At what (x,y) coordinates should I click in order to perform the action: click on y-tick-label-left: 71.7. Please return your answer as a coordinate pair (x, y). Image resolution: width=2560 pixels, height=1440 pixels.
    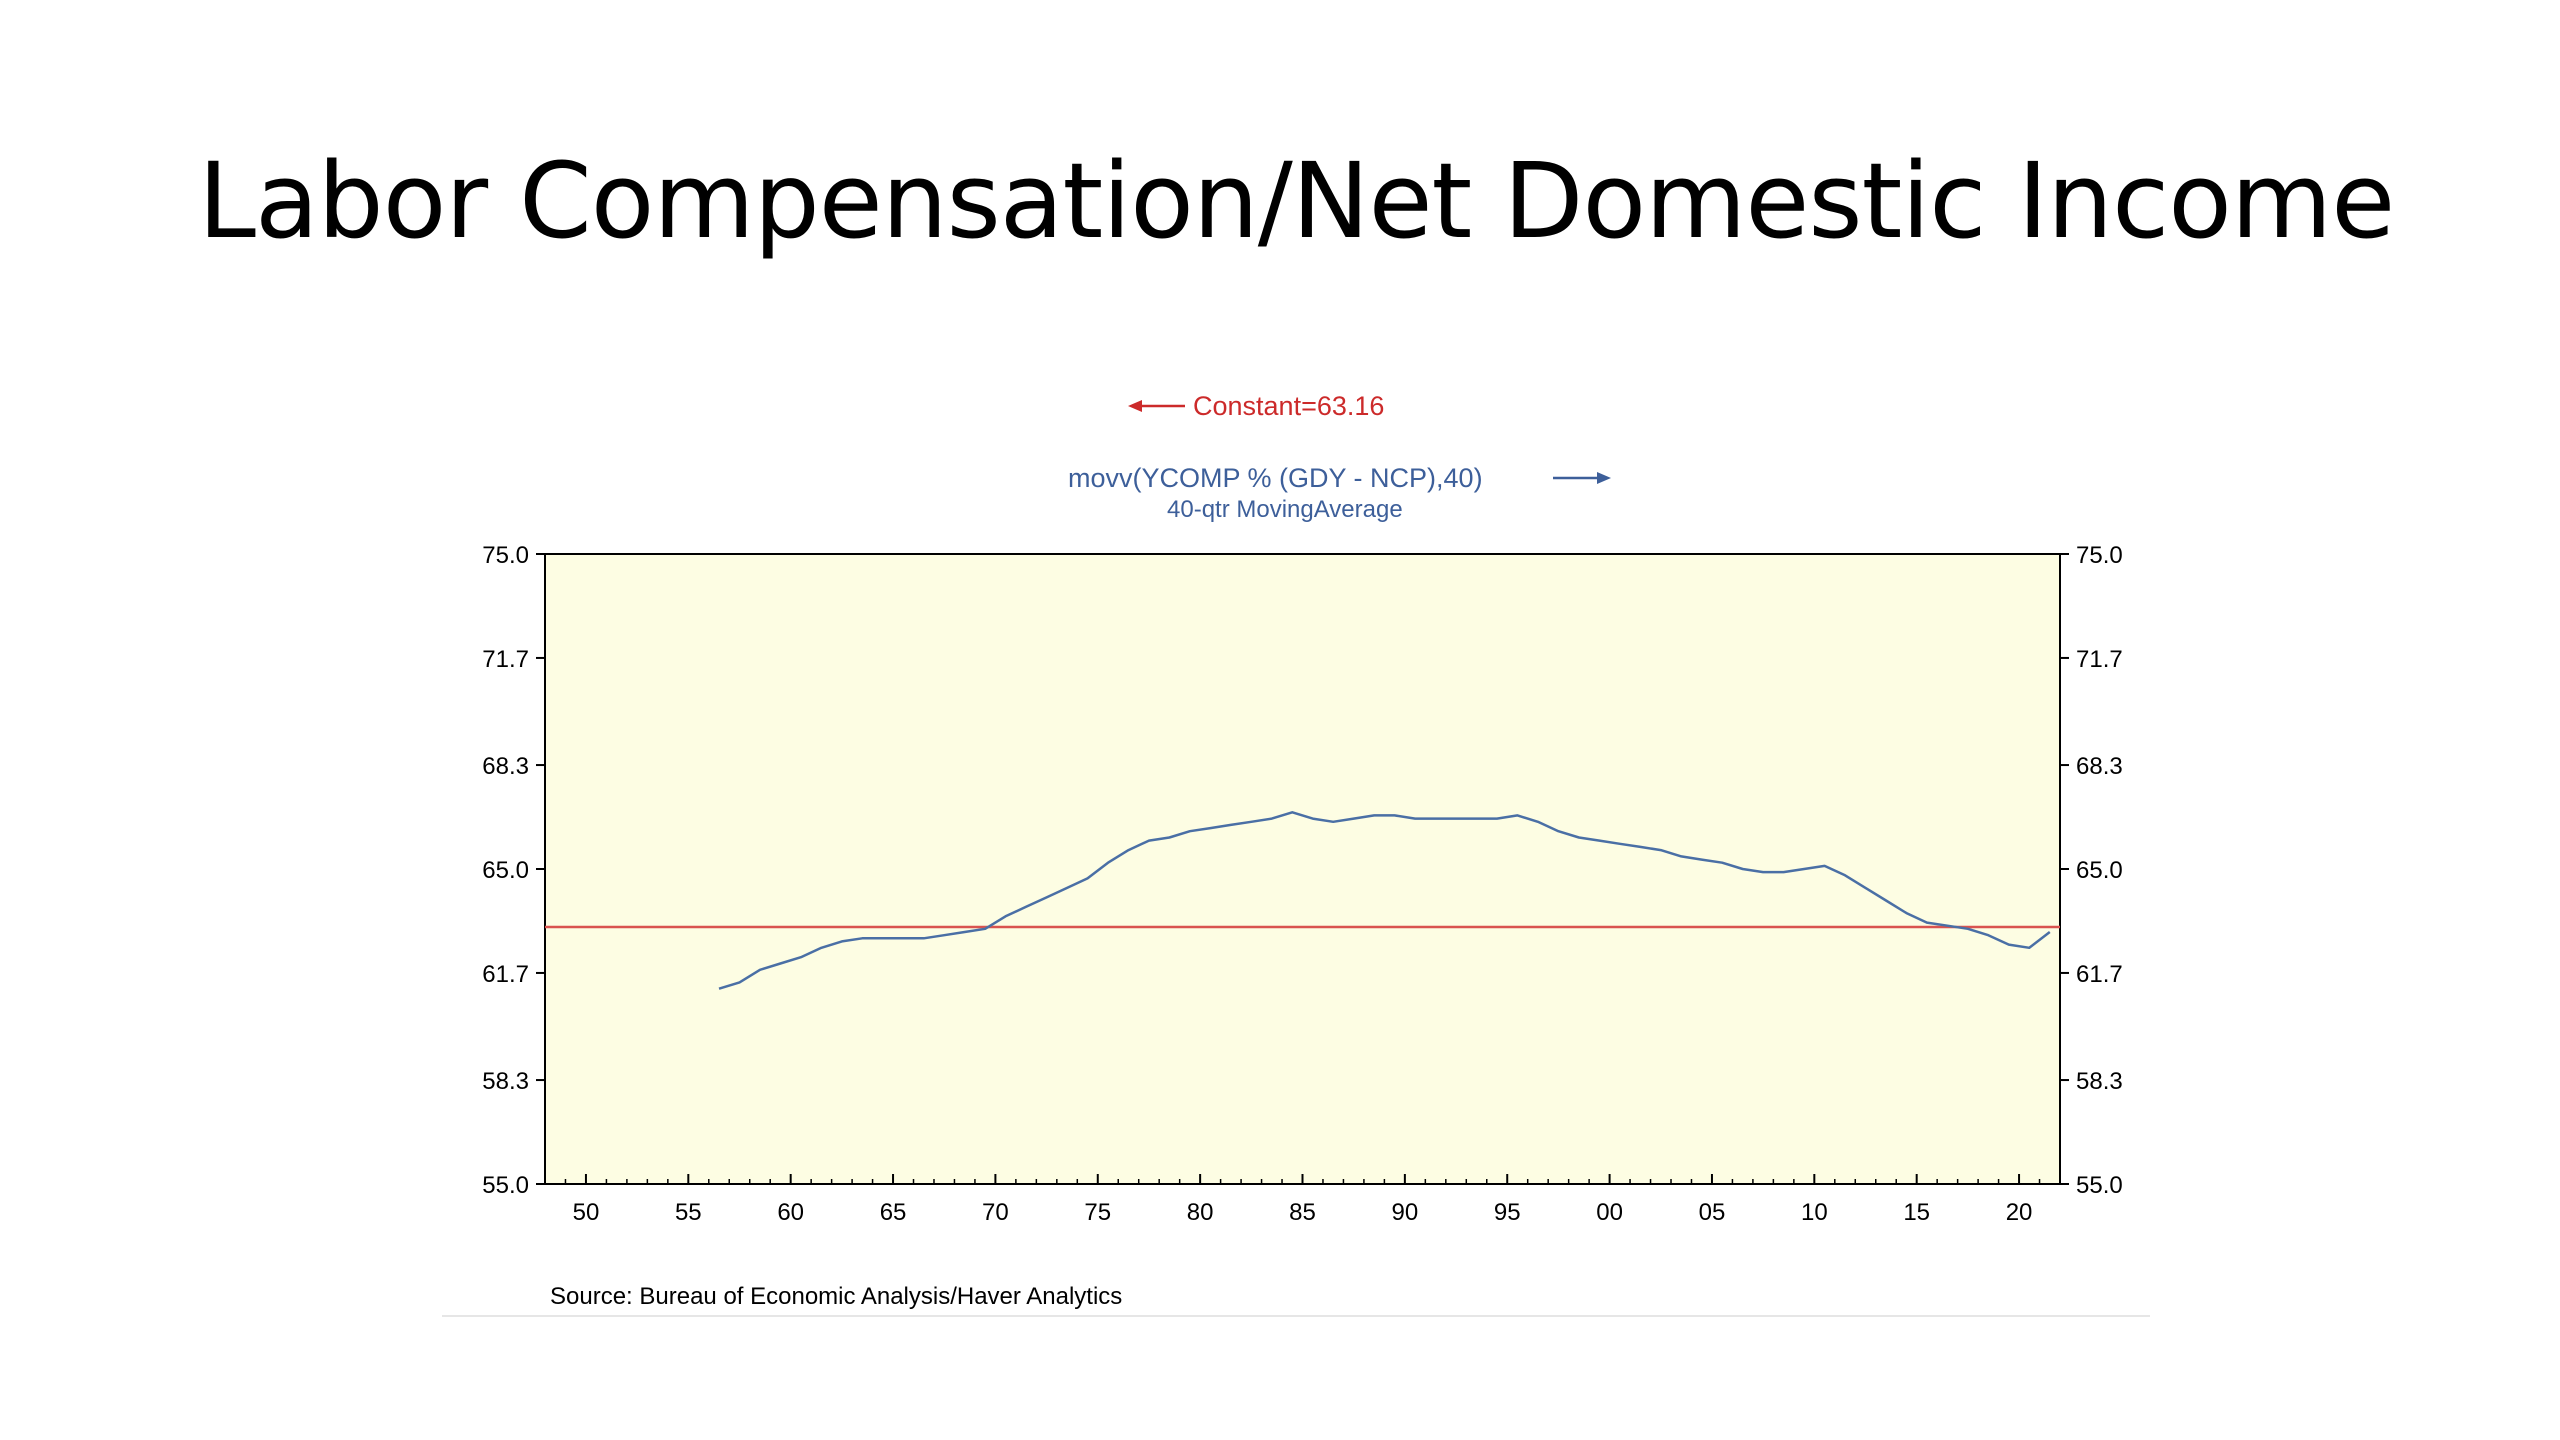
    Looking at the image, I should click on (505, 659).